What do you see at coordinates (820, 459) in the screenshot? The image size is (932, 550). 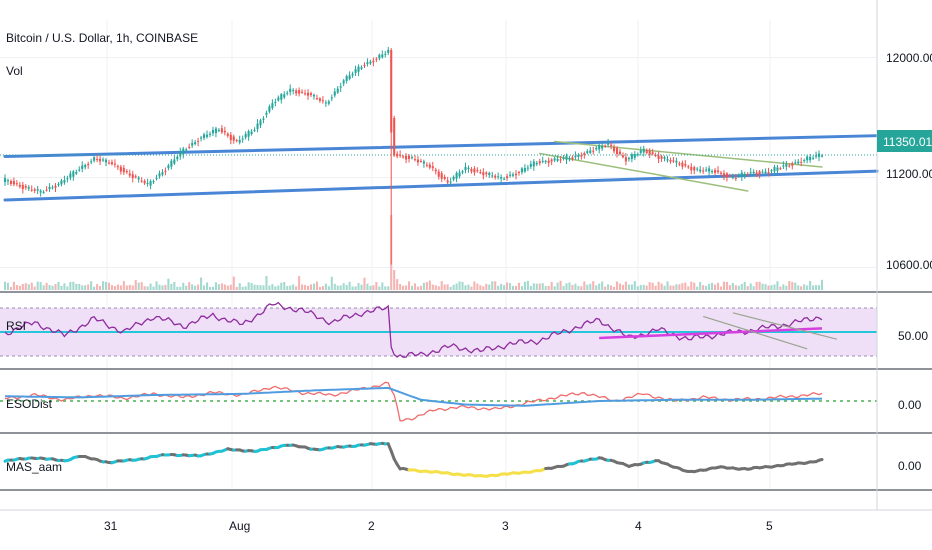 I see `mas-aam-segment` at bounding box center [820, 459].